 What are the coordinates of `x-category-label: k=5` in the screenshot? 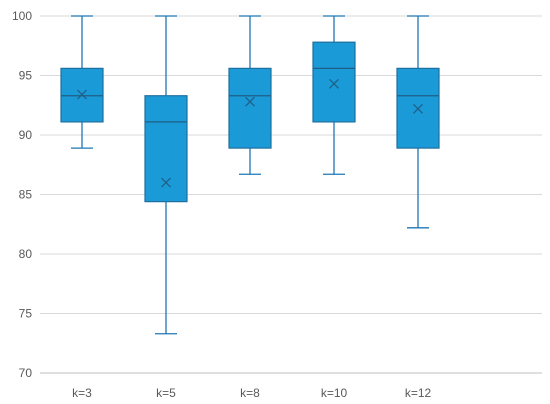 It's located at (166, 393).